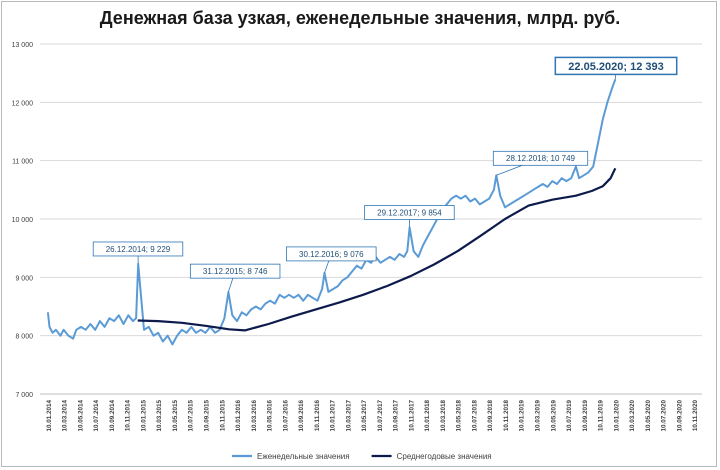 The image size is (720, 470). Describe the element at coordinates (364, 416) in the screenshot. I see `x-tick-label: 10.05.2017` at that location.